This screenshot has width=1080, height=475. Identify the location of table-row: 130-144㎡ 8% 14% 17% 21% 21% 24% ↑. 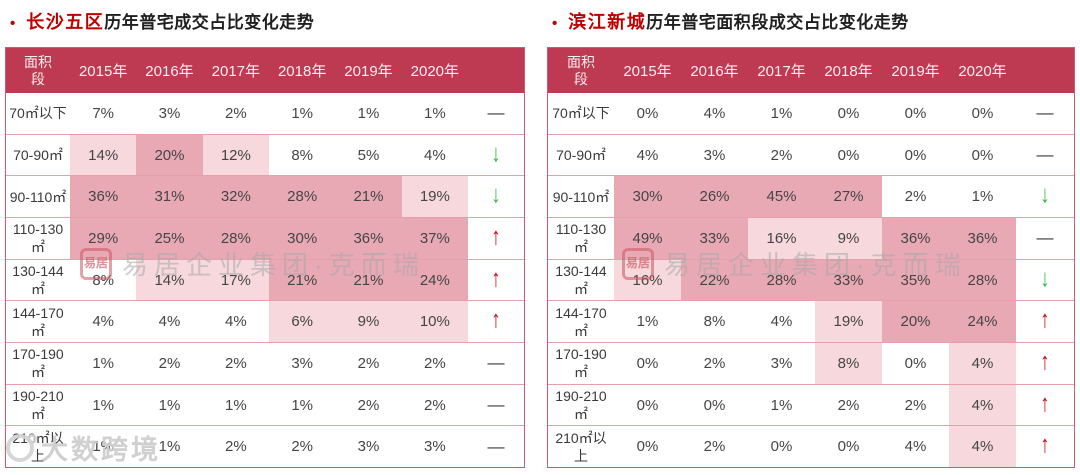
(265, 280).